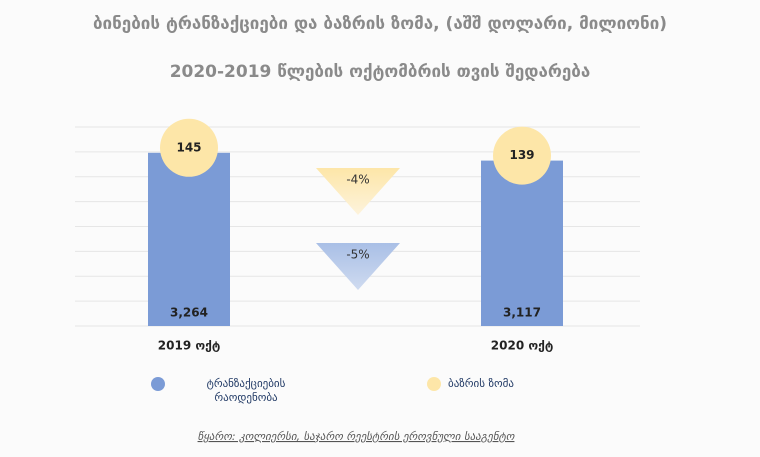  I want to click on bubble-label: 145, so click(188, 147).